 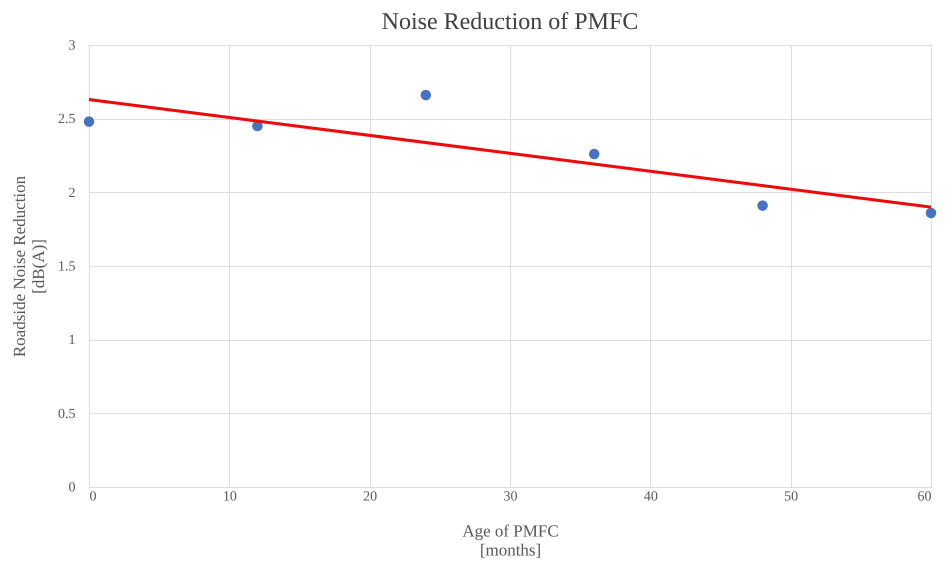 I want to click on x-tick-label: 60, so click(x=925, y=497).